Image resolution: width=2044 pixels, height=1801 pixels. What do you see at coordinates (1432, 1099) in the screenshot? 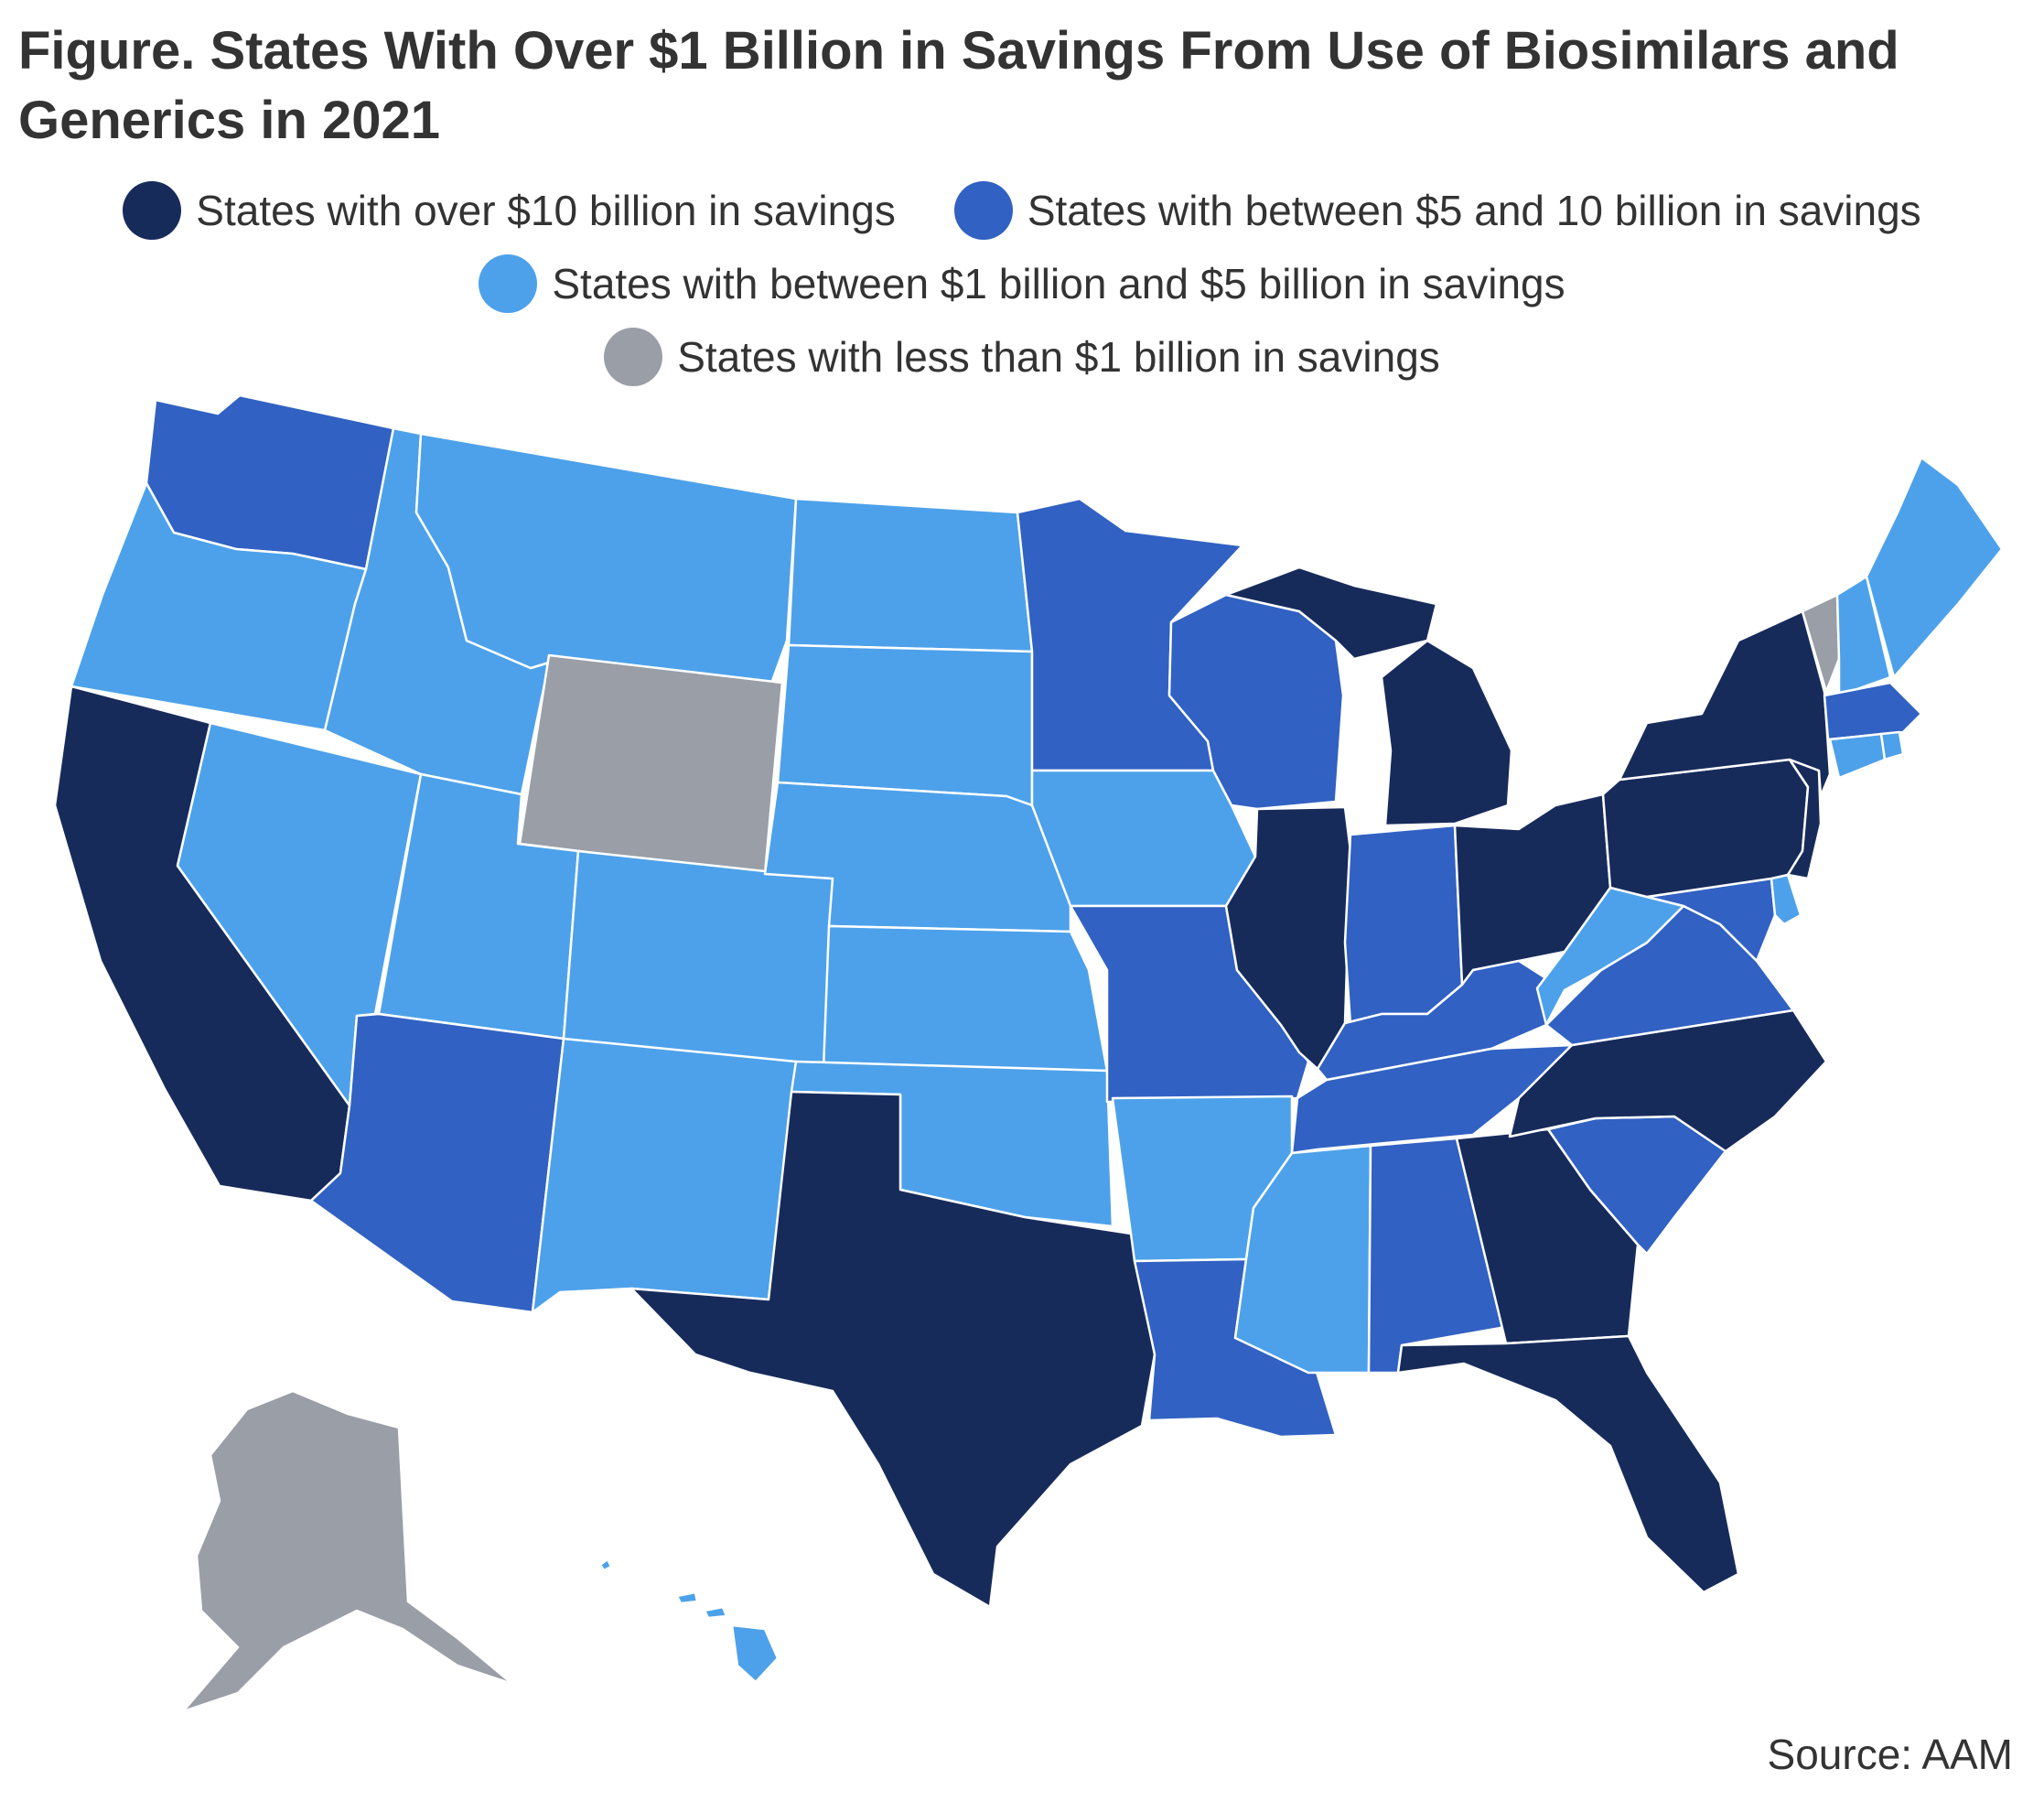
I see `state-TN` at bounding box center [1432, 1099].